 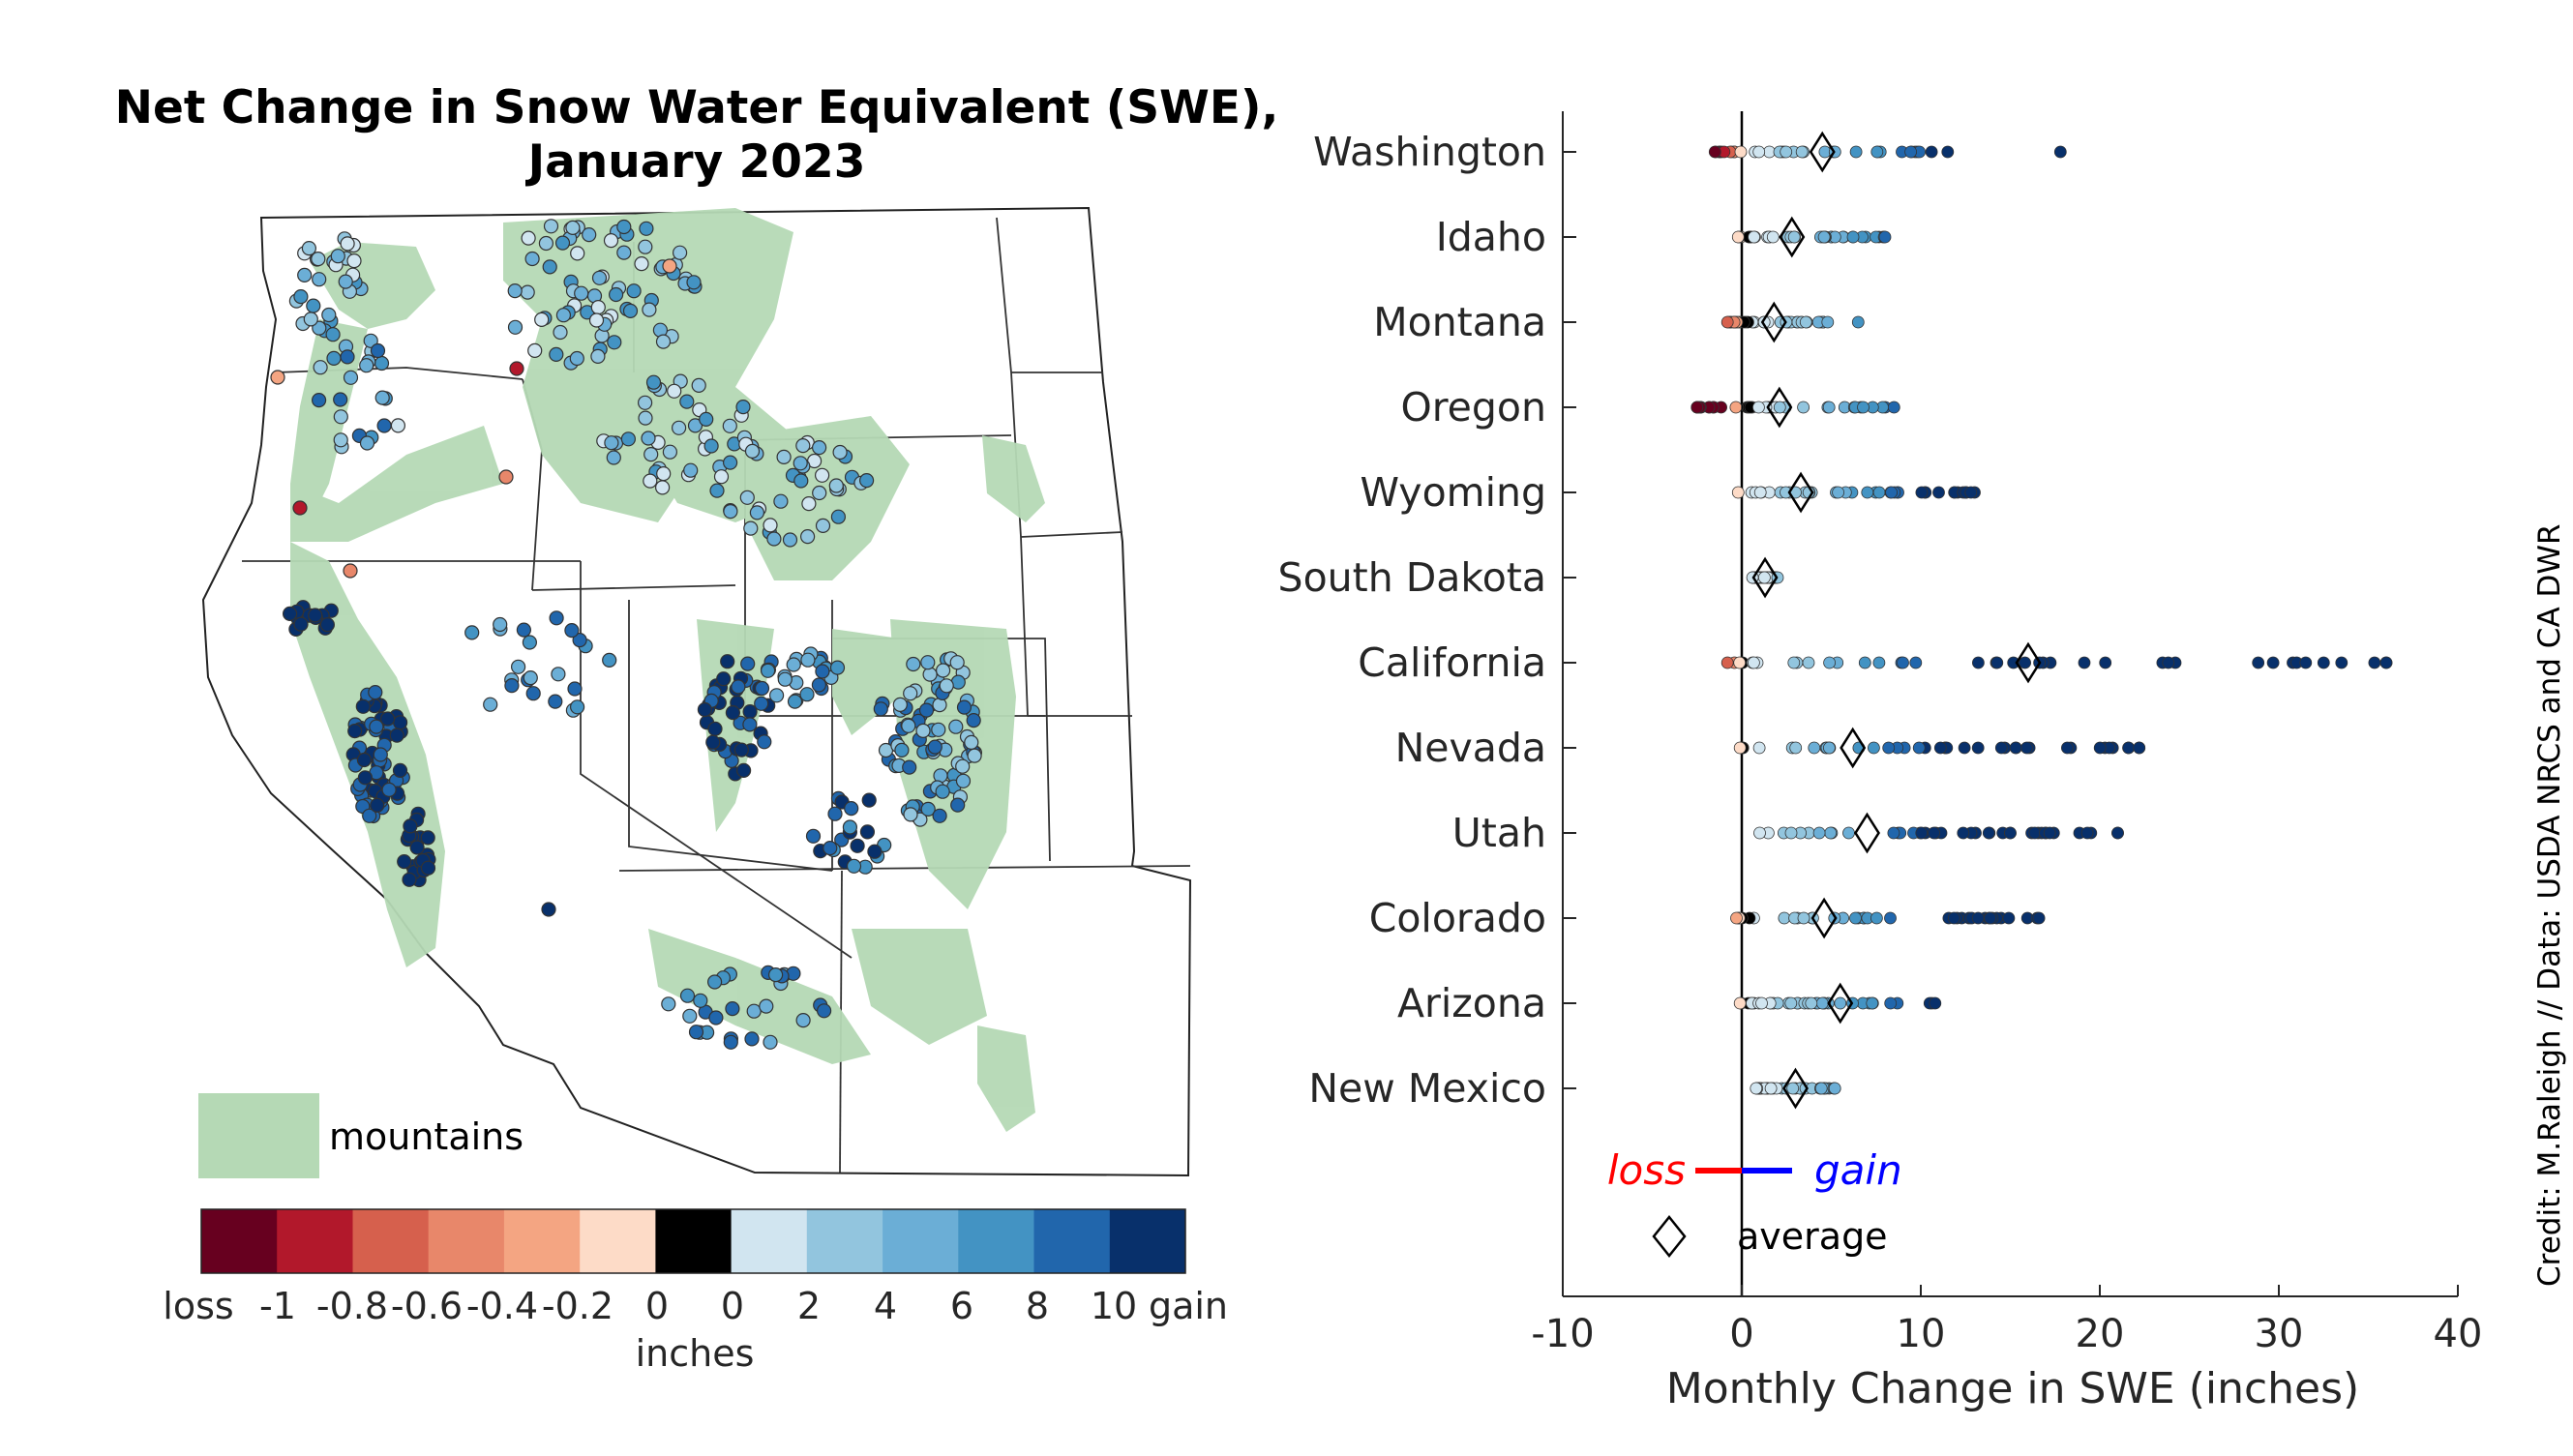 What do you see at coordinates (1453, 493) in the screenshot?
I see `state-label: Wyoming` at bounding box center [1453, 493].